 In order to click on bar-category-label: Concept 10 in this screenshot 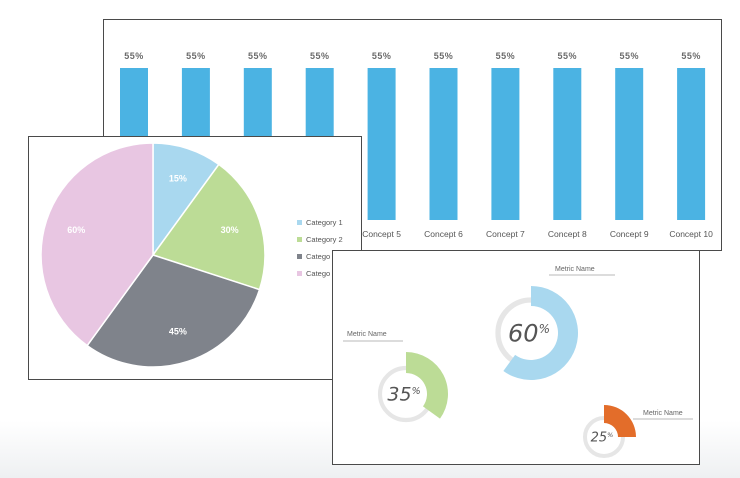, I will do `click(691, 234)`.